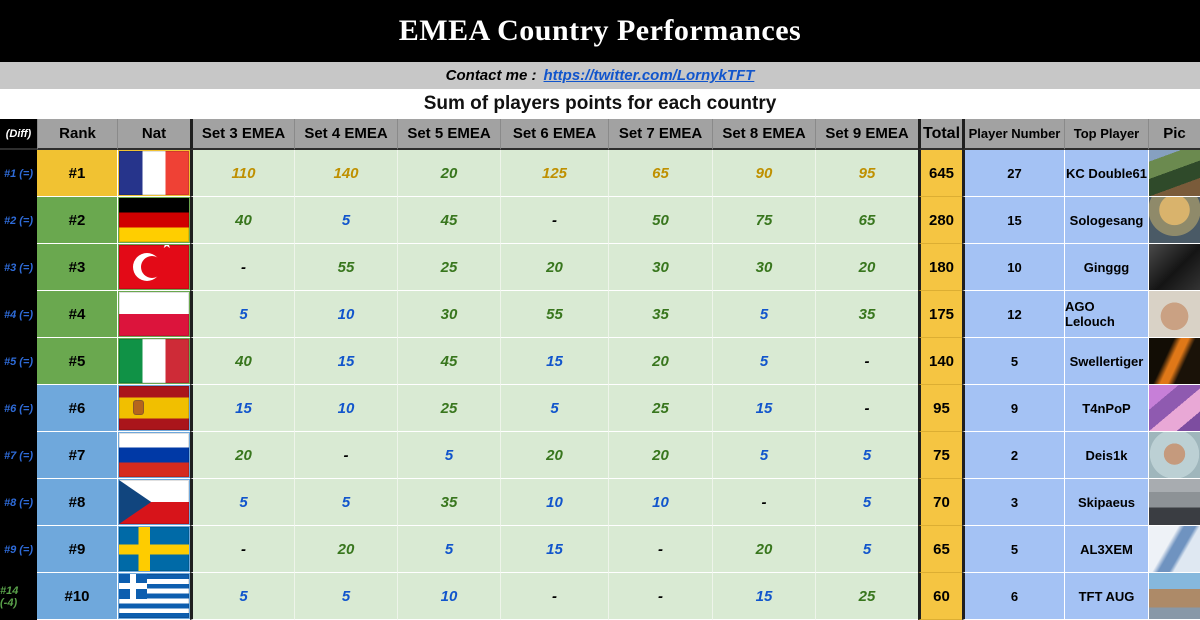 The height and width of the screenshot is (620, 1200). Describe the element at coordinates (154, 173) in the screenshot. I see `country-flag-fr-icon` at that location.